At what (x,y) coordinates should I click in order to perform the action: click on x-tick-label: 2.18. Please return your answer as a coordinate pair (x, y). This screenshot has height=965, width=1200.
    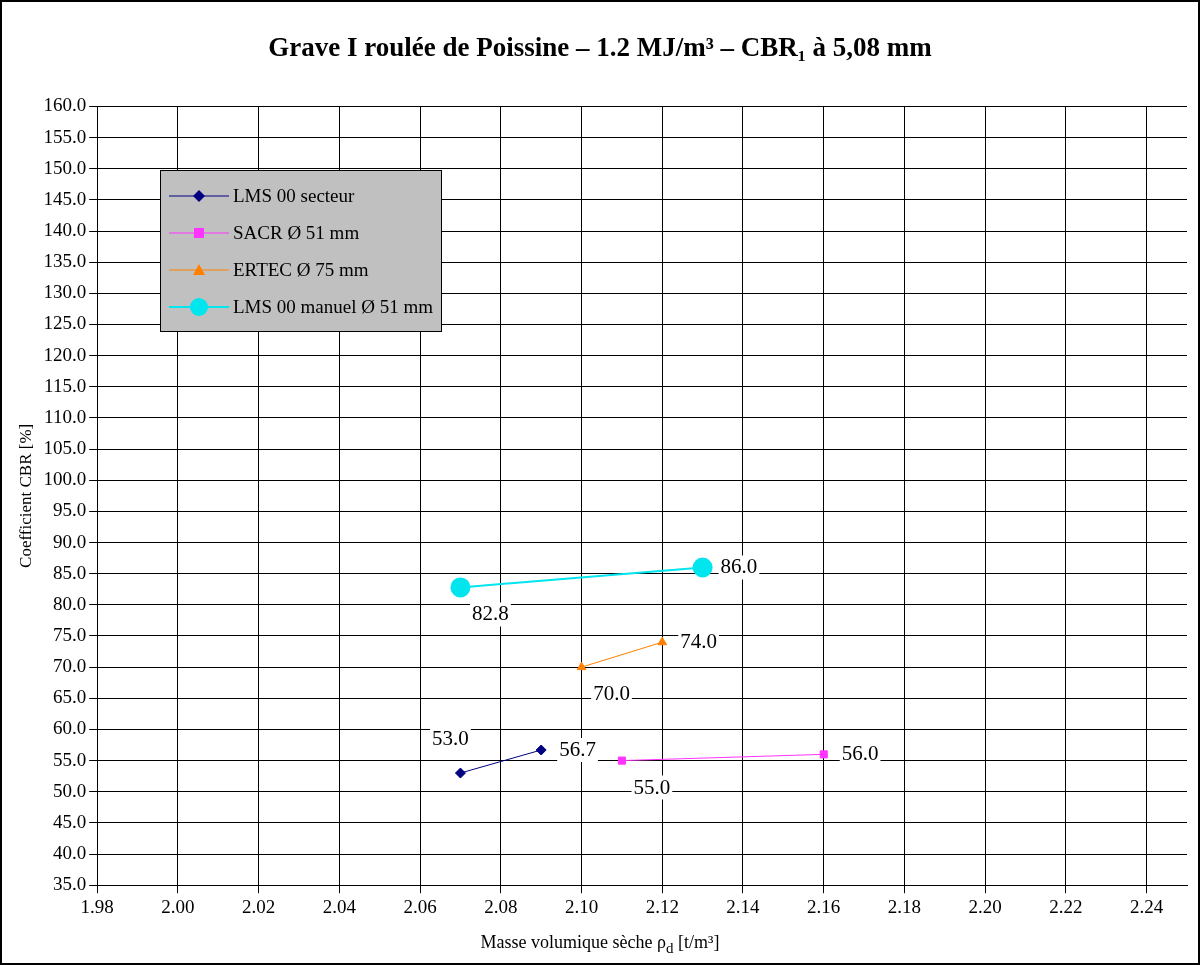
    Looking at the image, I should click on (904, 906).